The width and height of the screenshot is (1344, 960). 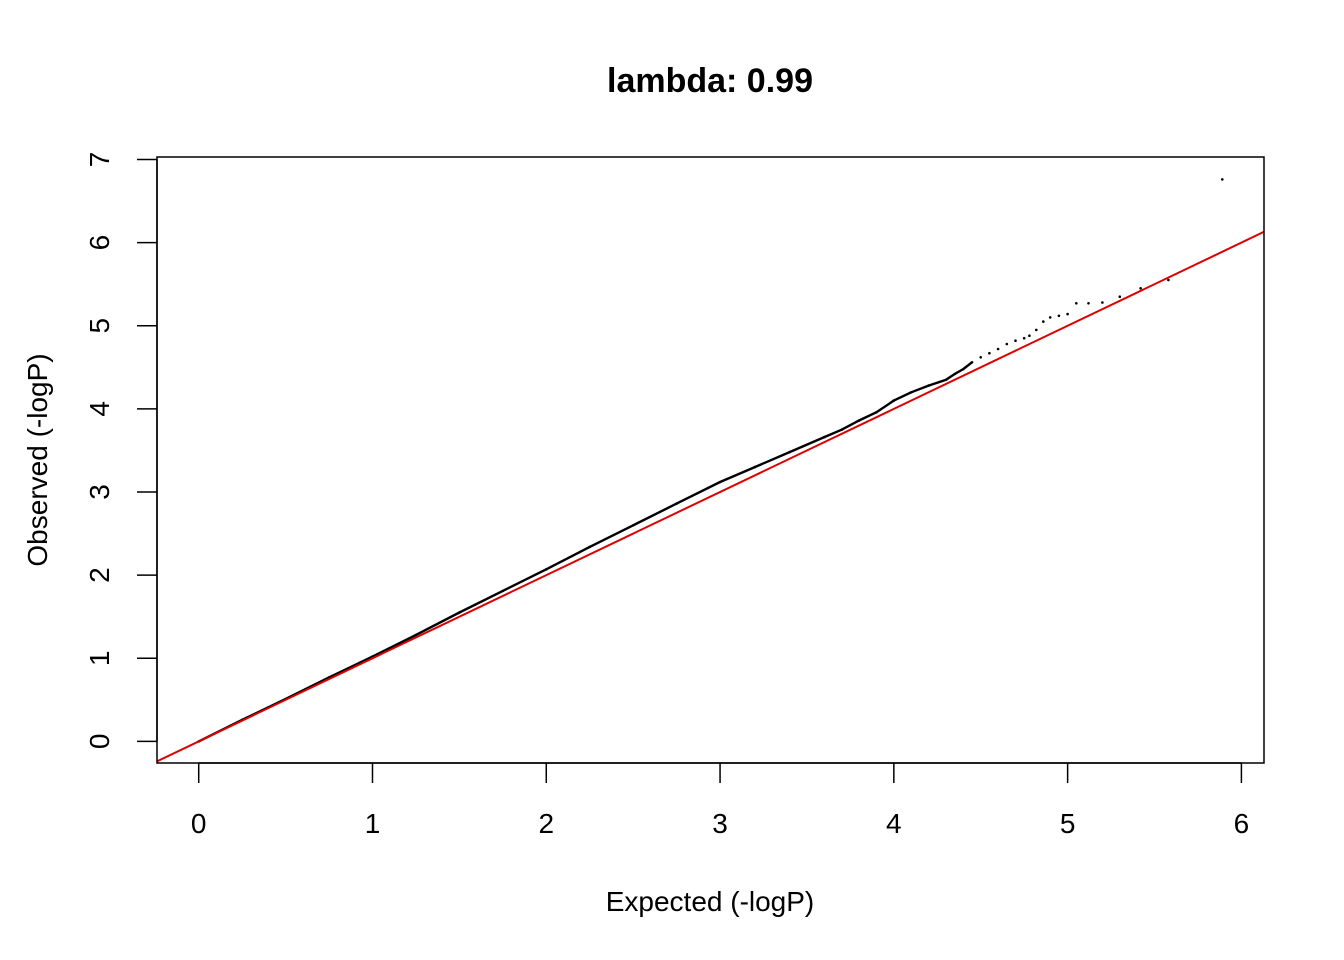 I want to click on y-tick-label: 4, so click(x=99, y=409).